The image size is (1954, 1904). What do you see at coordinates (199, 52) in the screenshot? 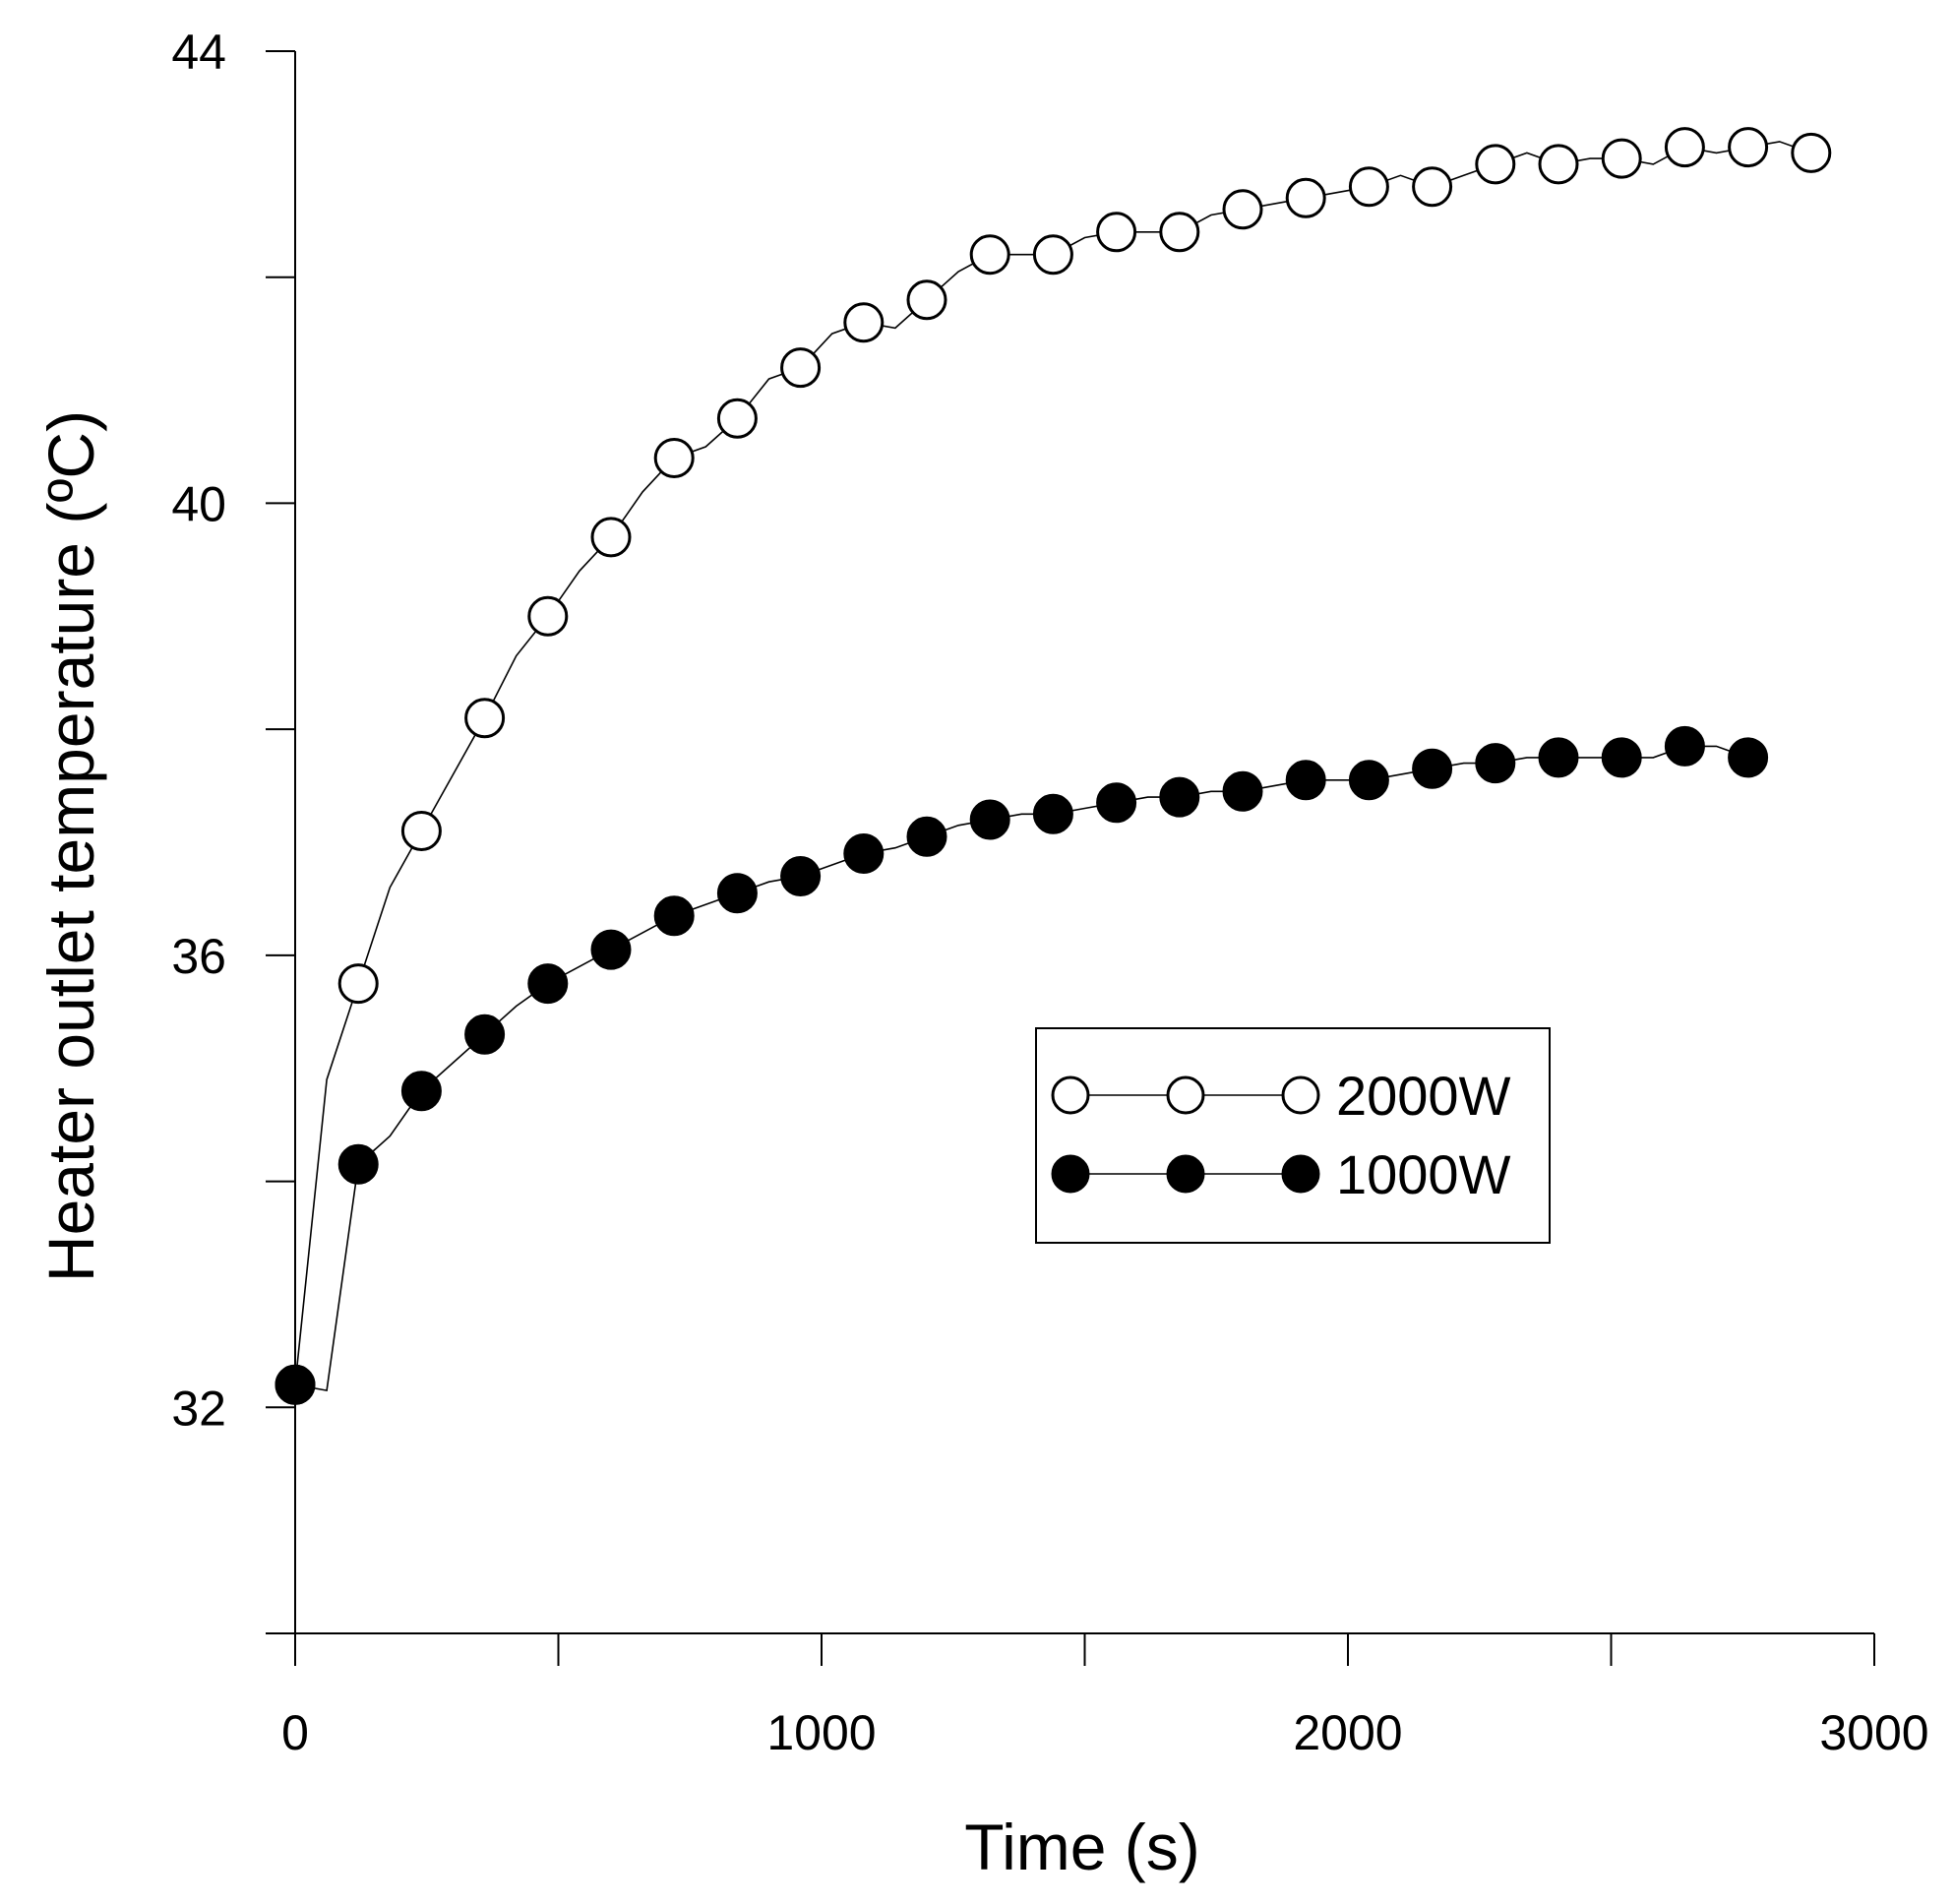
I see `y-tick-label: 44` at bounding box center [199, 52].